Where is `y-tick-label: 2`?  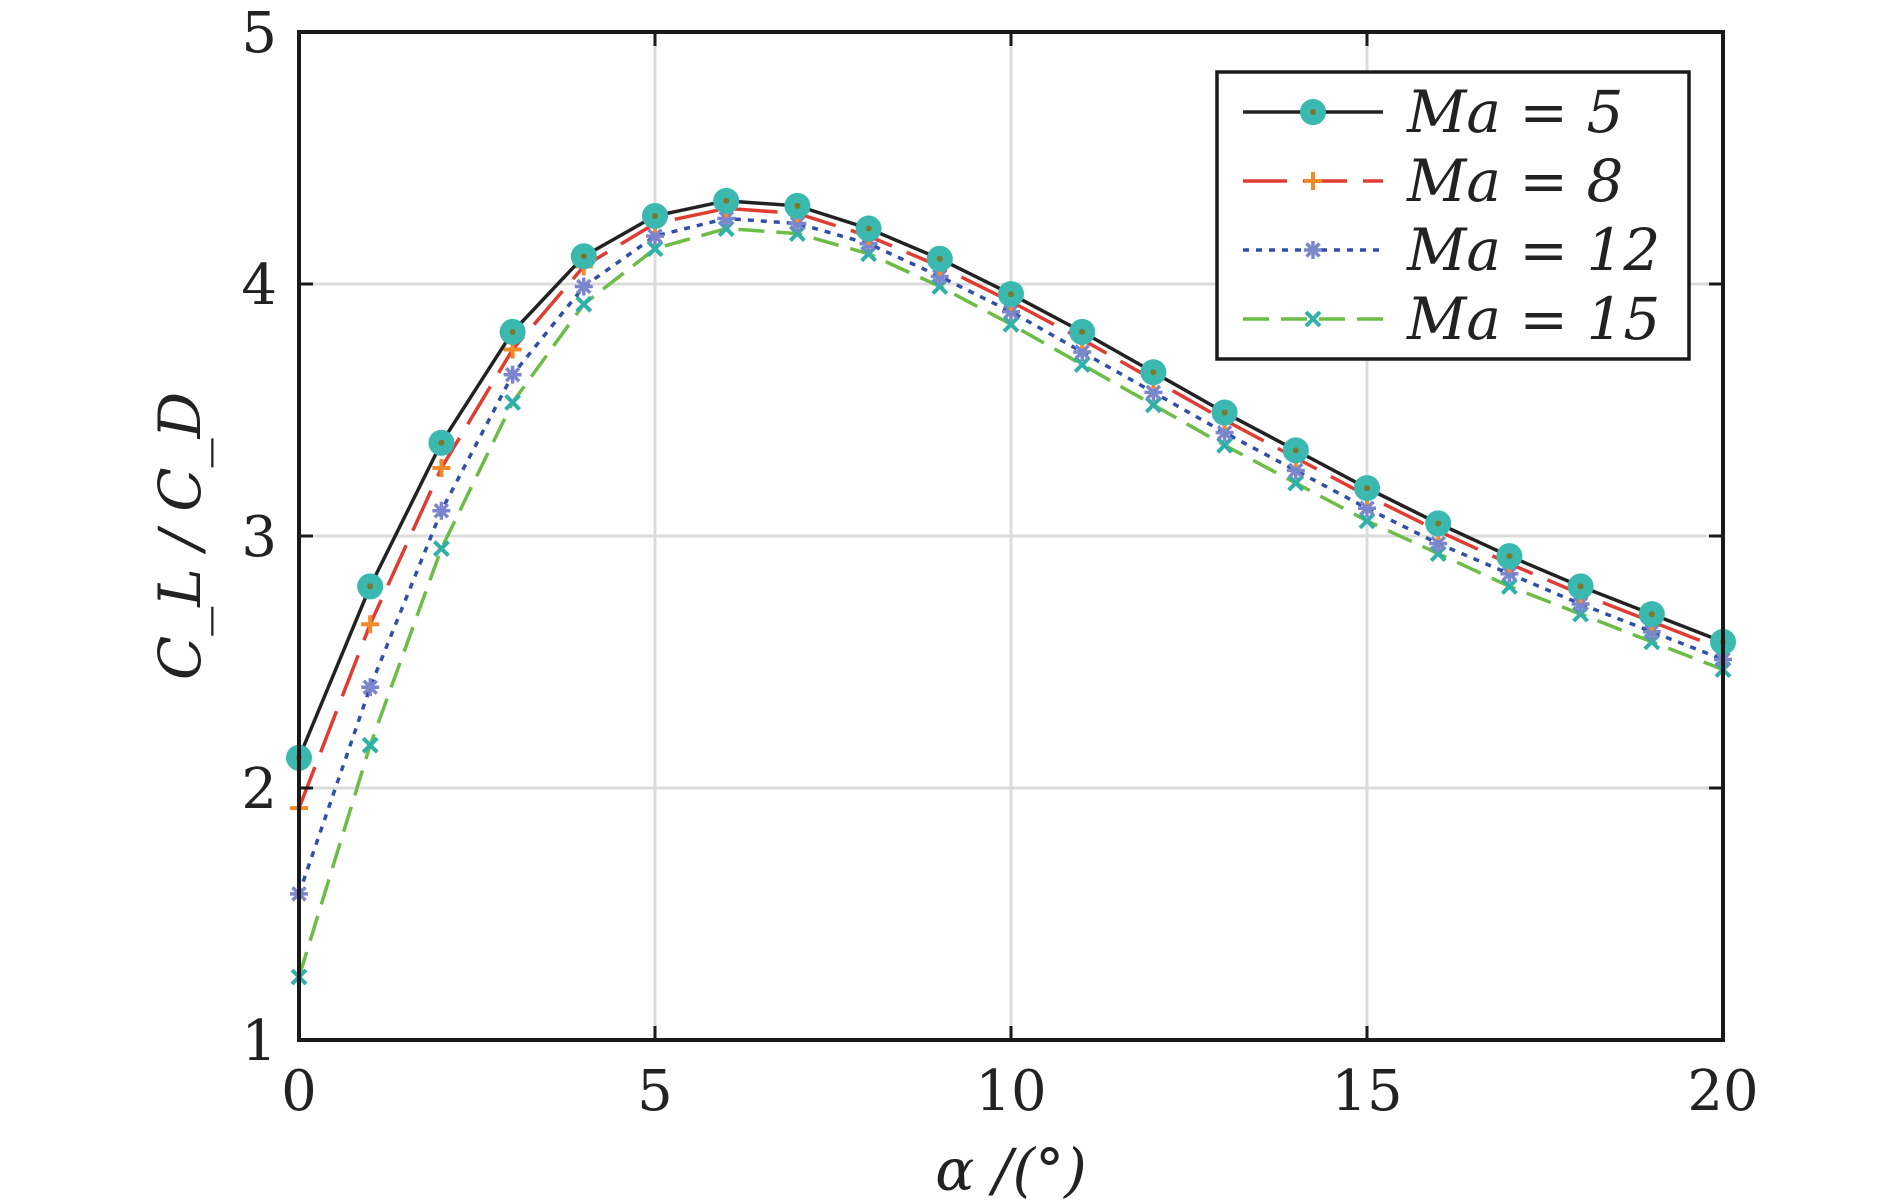
y-tick-label: 2 is located at coordinates (259, 789).